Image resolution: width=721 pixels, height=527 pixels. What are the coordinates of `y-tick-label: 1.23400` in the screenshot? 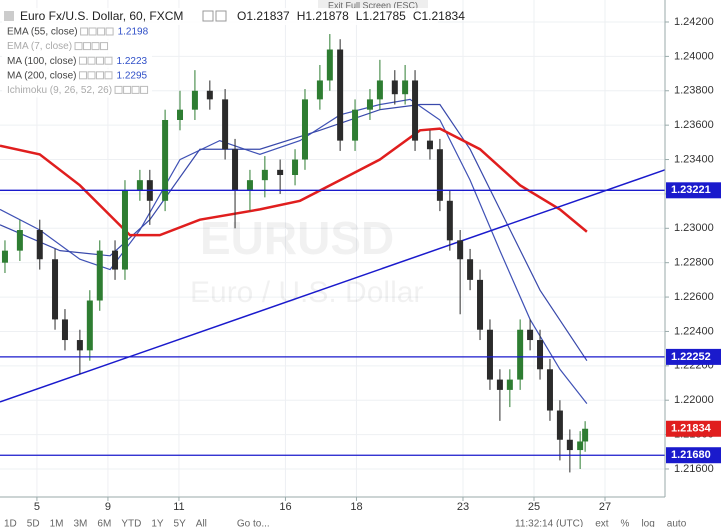 It's located at (694, 159).